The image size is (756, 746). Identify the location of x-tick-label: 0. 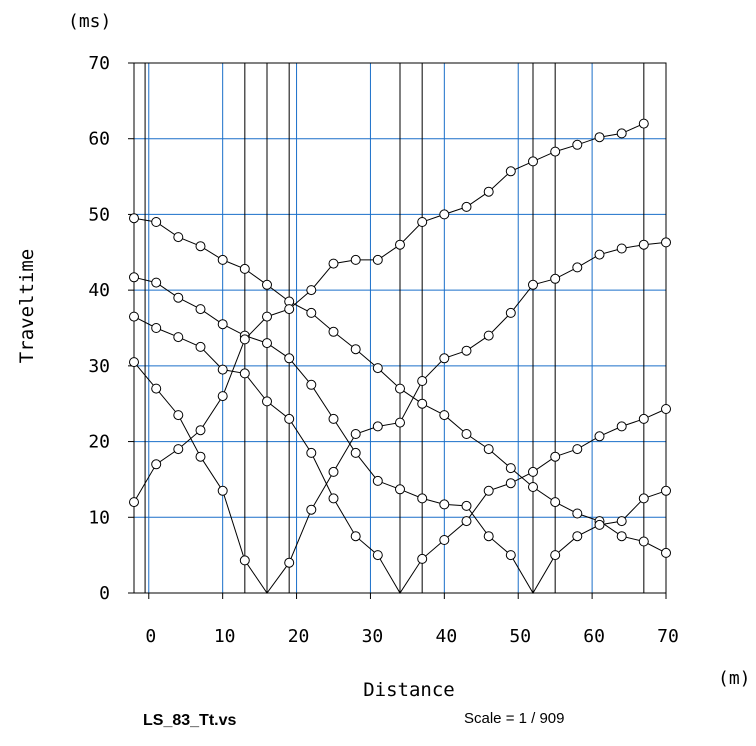
(150, 636).